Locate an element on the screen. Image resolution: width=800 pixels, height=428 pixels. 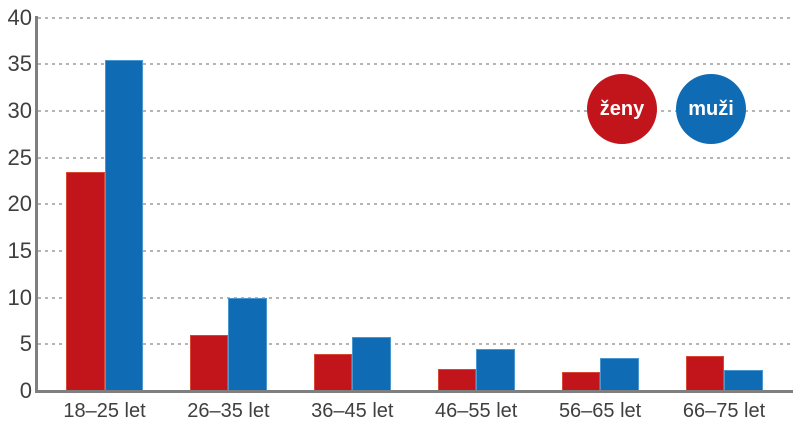
bar-muži-18–25 let is located at coordinates (123, 225).